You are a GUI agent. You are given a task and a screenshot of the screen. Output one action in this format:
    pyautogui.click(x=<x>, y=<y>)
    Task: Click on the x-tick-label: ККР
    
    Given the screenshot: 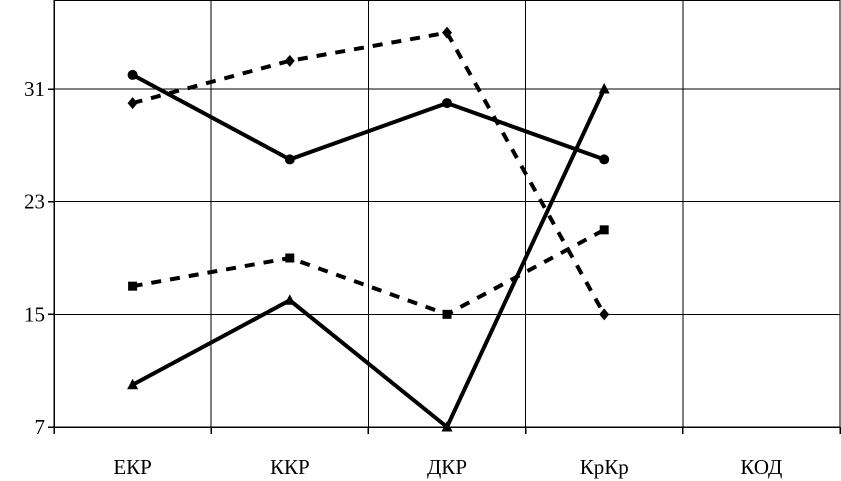 What is the action you would take?
    pyautogui.click(x=290, y=467)
    